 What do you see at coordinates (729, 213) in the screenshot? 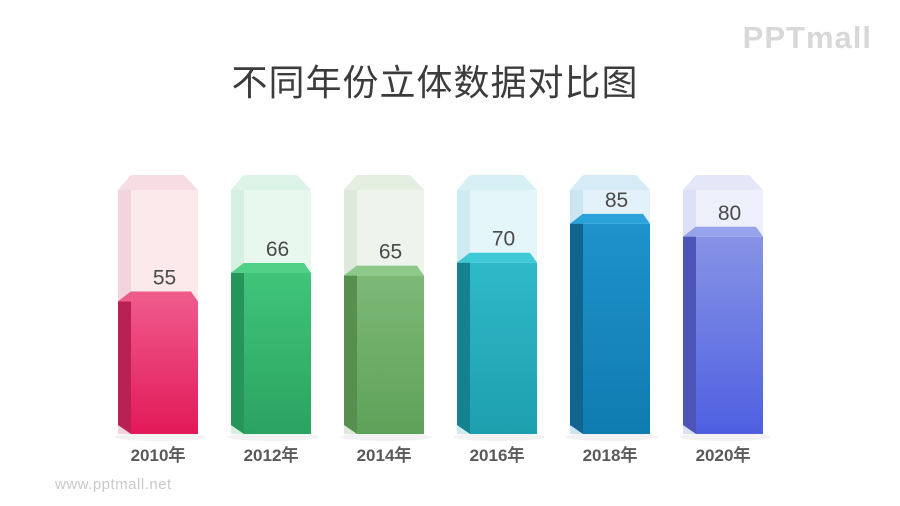
I see `value-label: 80` at bounding box center [729, 213].